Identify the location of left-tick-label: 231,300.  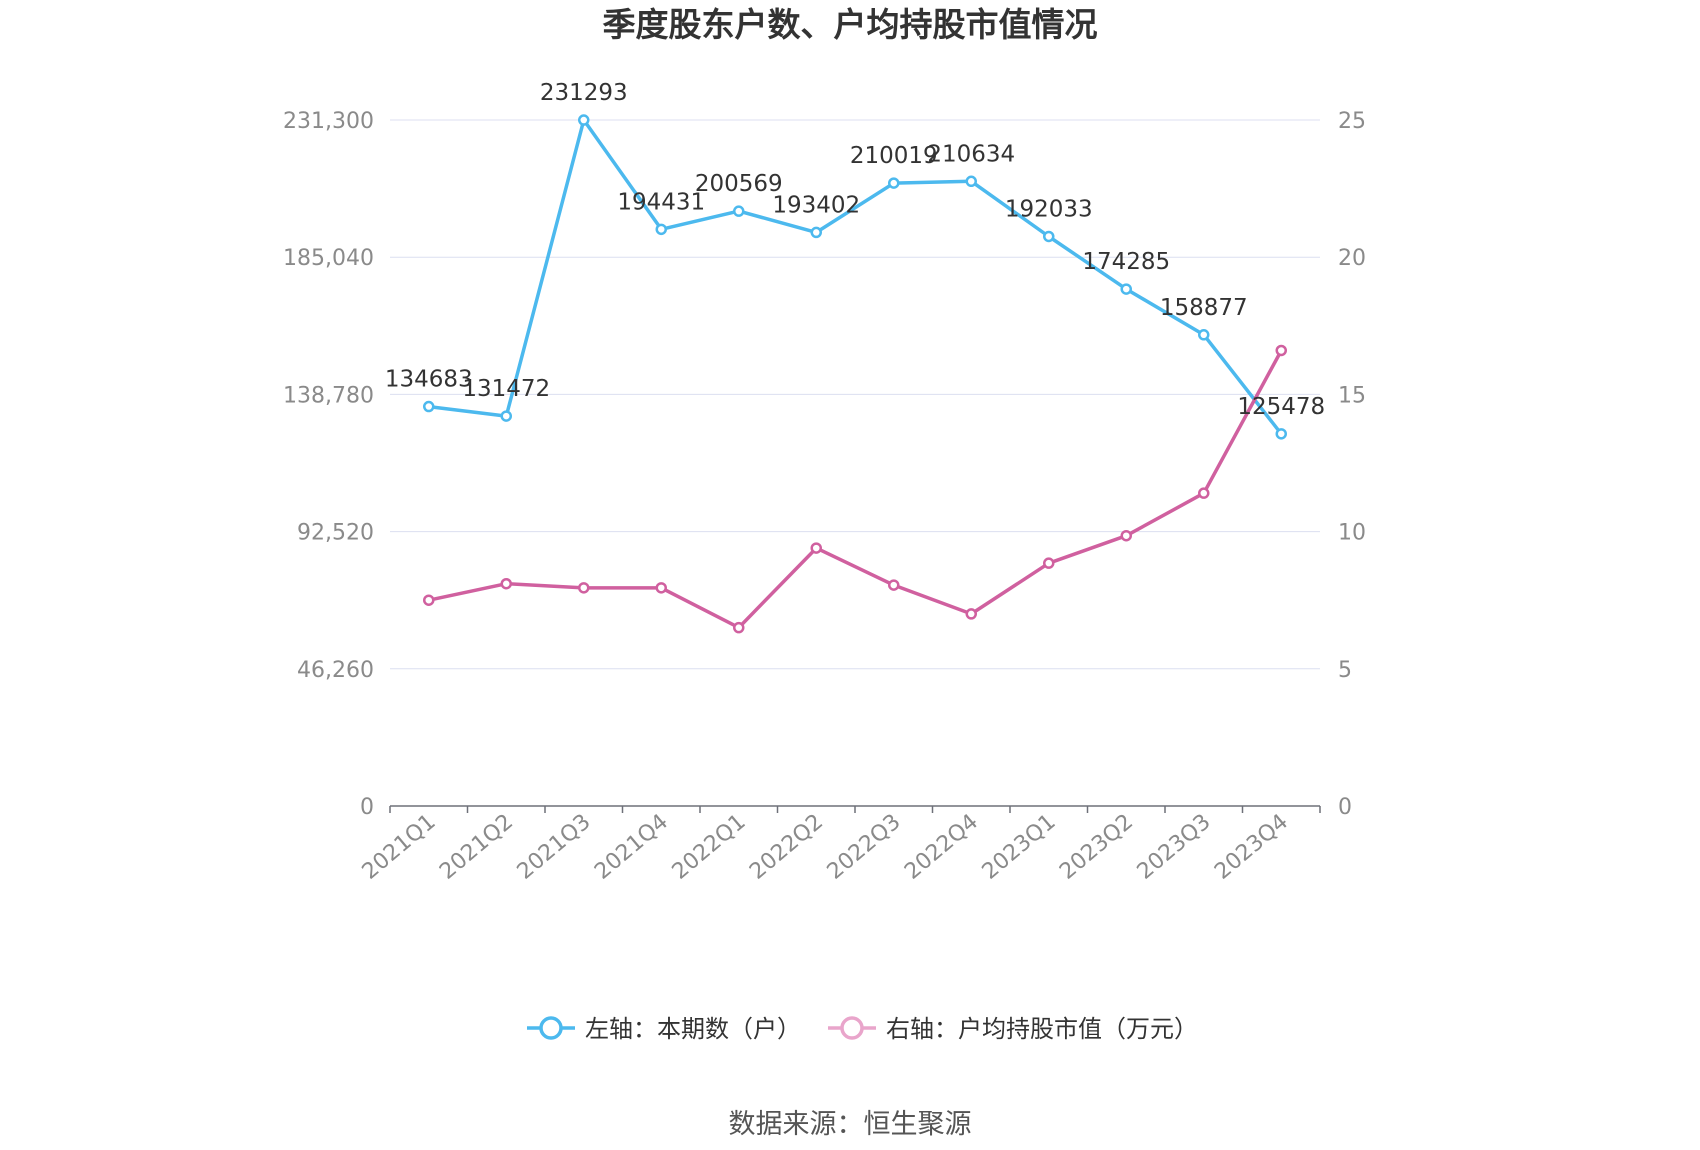
(328, 121).